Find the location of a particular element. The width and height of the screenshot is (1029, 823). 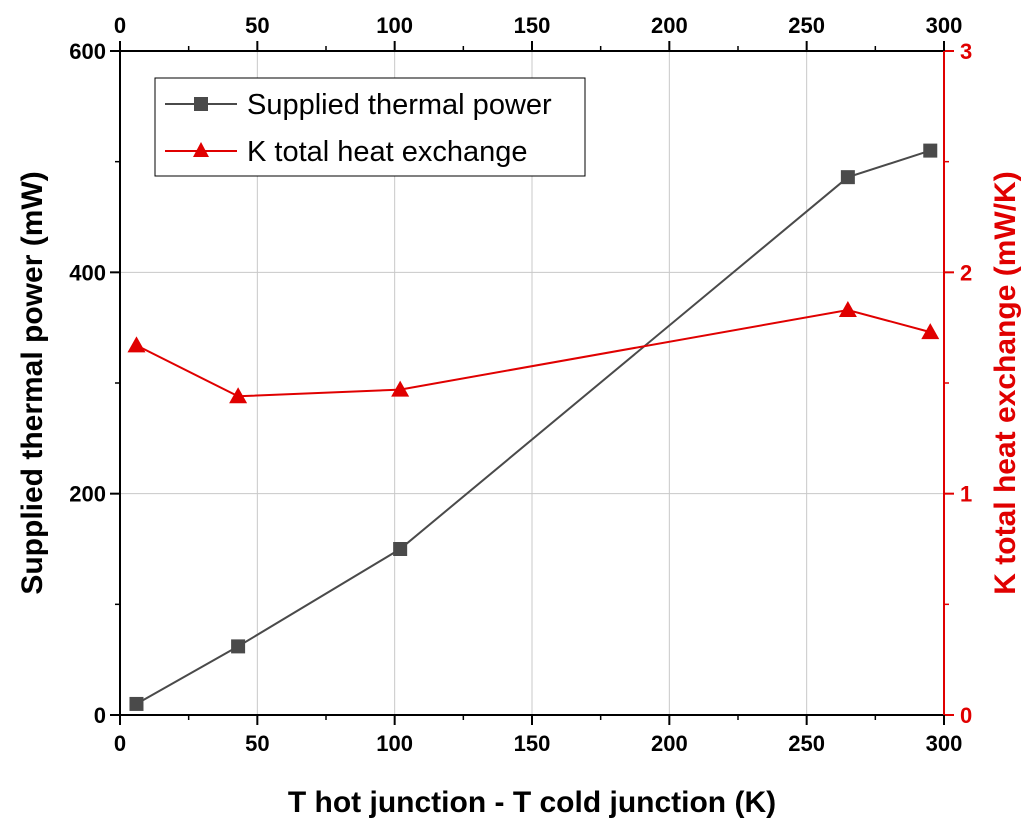

x-top-tick-label: 150 is located at coordinates (532, 25).